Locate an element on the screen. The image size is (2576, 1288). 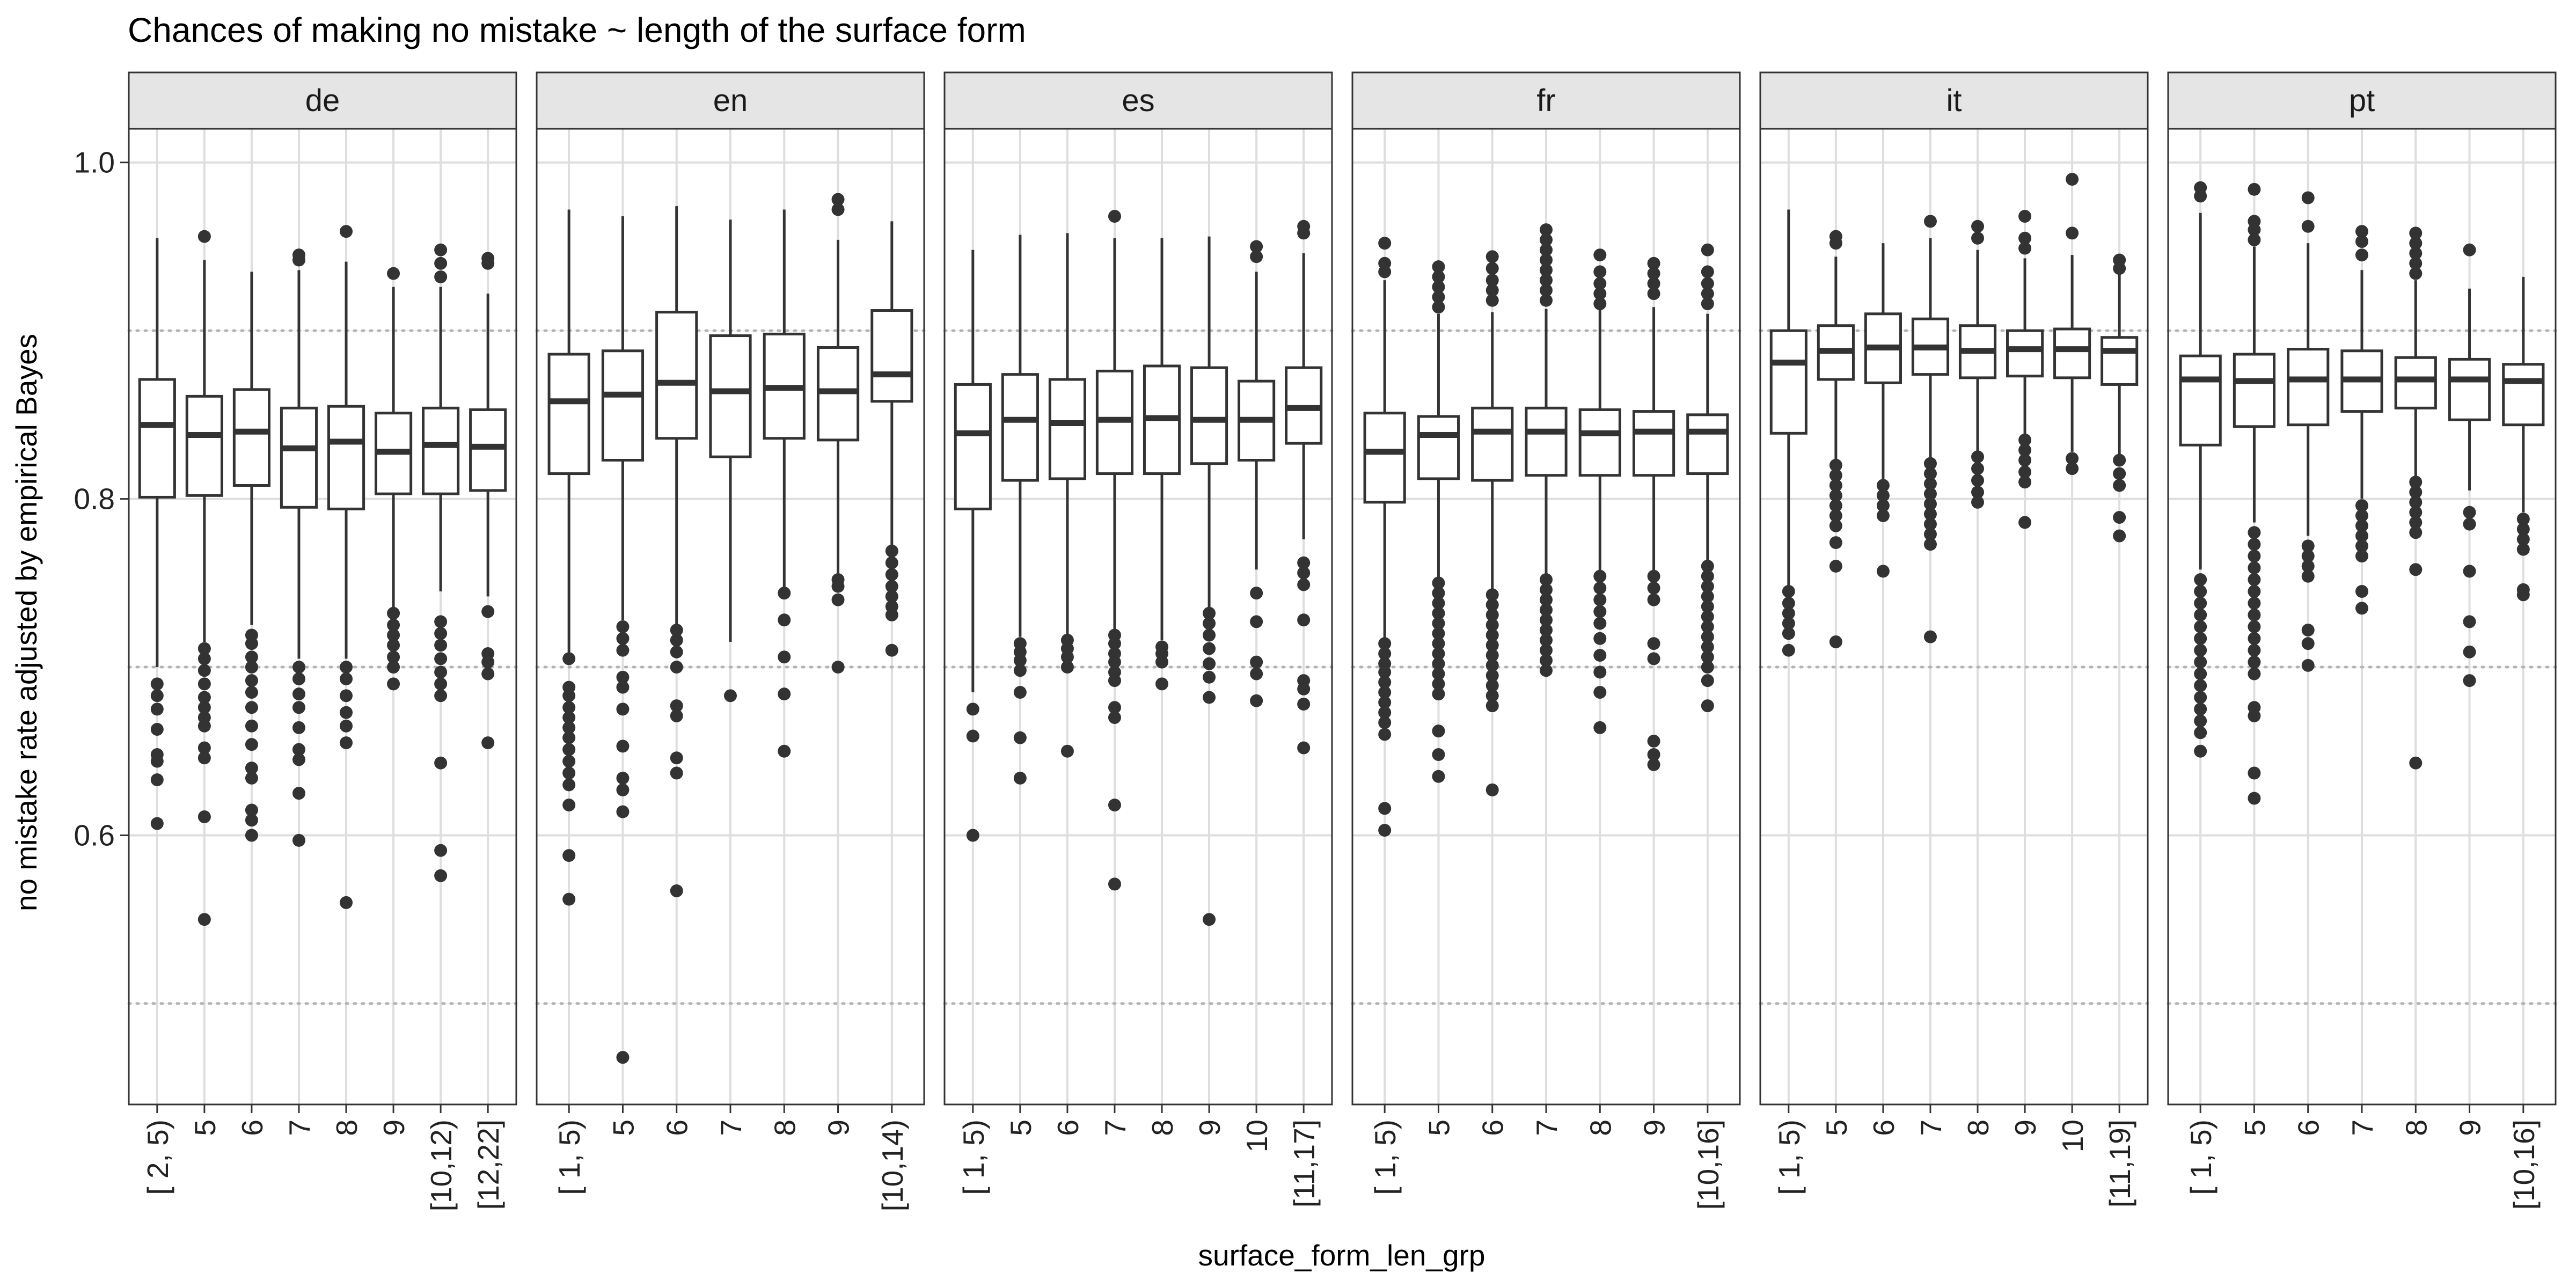
facet-strip-label: en is located at coordinates (730, 100).